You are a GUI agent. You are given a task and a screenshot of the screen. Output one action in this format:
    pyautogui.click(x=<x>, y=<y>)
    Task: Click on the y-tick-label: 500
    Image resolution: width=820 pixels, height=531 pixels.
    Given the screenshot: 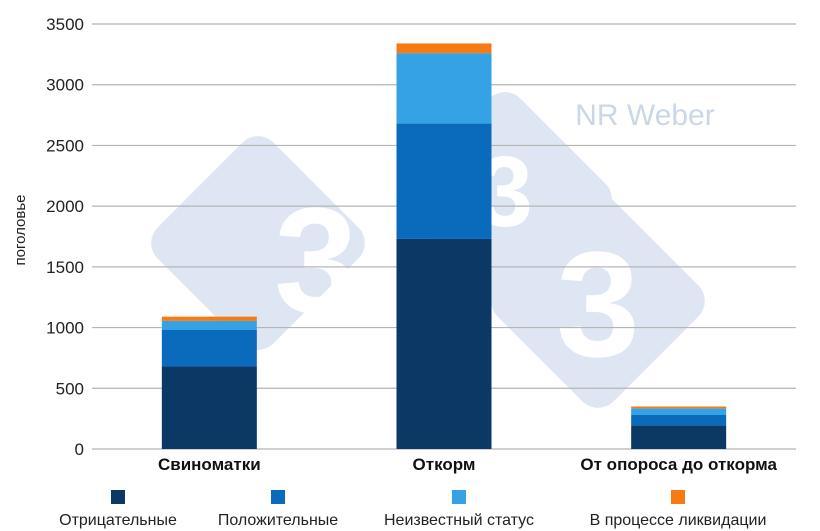 What is the action you would take?
    pyautogui.click(x=70, y=388)
    